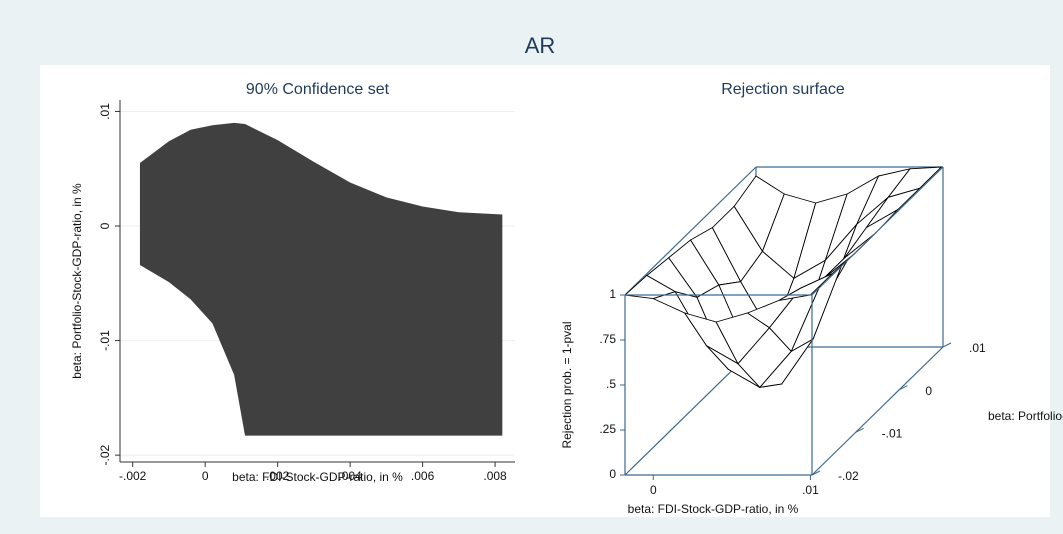 The image size is (1063, 534). Describe the element at coordinates (783, 89) in the screenshot. I see `chart-title: Rejection surface` at that location.